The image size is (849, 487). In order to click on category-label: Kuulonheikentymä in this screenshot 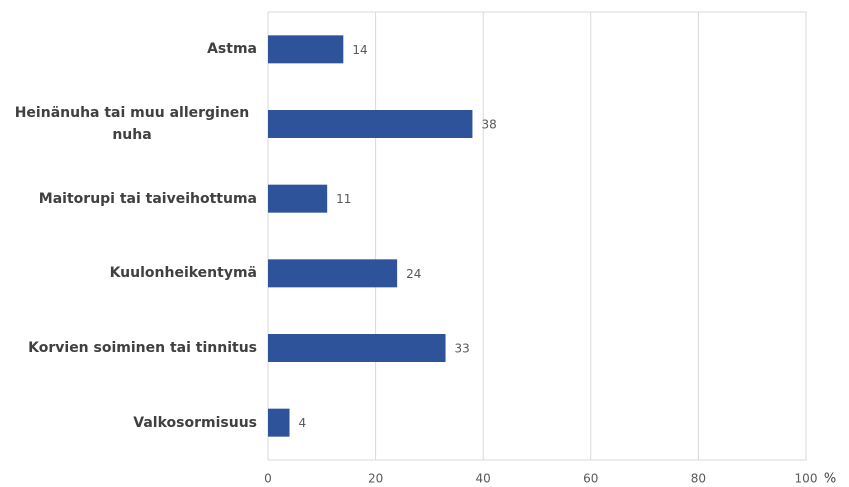, I will do `click(183, 273)`.